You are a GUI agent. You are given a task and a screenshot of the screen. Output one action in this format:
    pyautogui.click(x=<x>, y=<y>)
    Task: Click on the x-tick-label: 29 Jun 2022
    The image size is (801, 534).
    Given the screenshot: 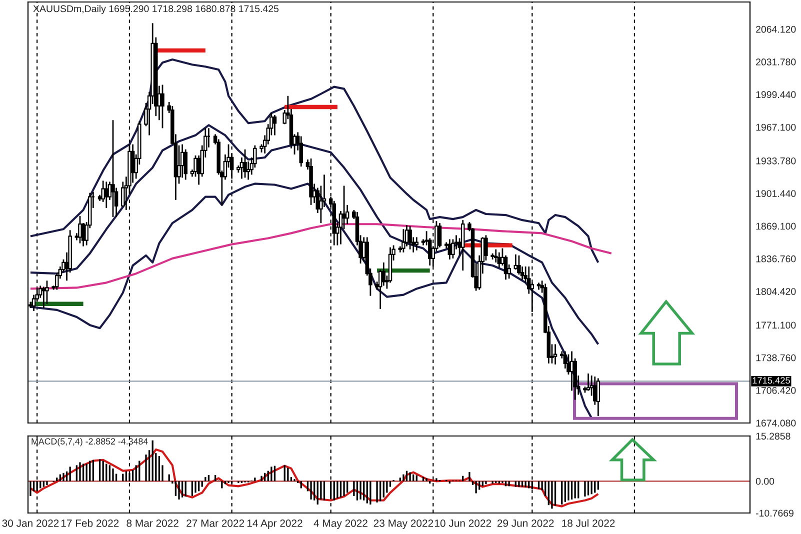 What is the action you would take?
    pyautogui.click(x=525, y=523)
    